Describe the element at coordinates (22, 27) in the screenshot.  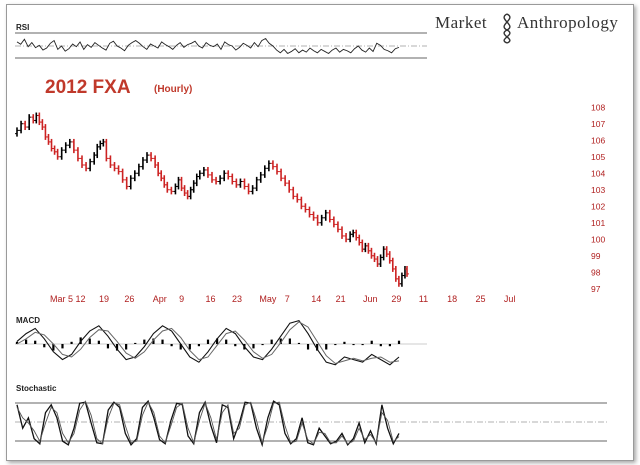
I see `rsi-label: RSI` at that location.